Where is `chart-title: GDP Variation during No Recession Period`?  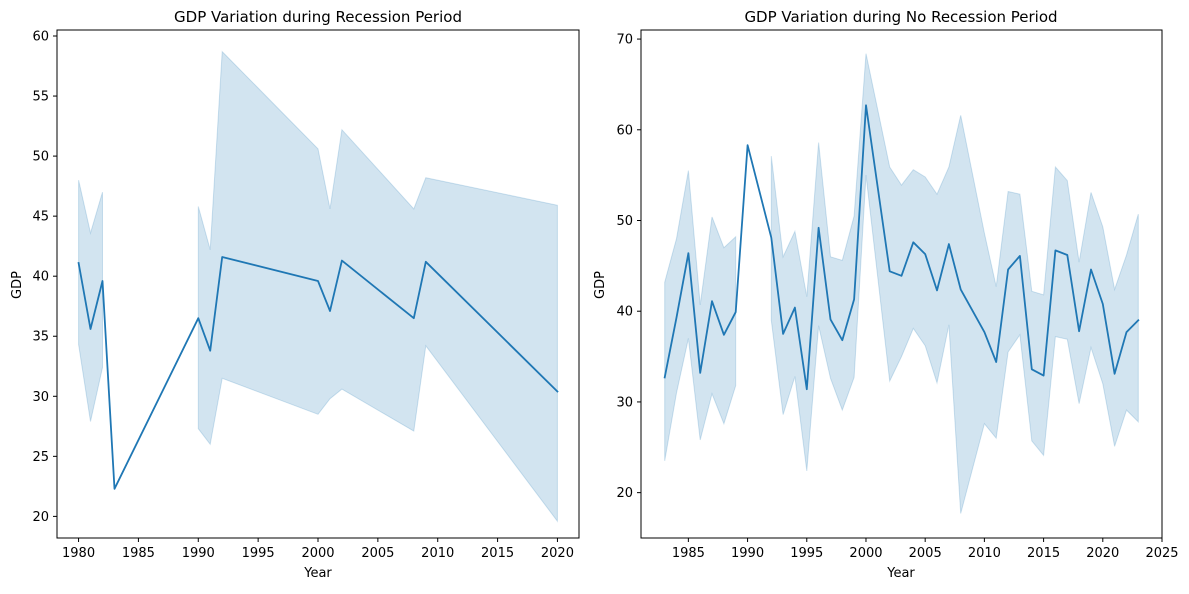
chart-title: GDP Variation during No Recession Period is located at coordinates (900, 17).